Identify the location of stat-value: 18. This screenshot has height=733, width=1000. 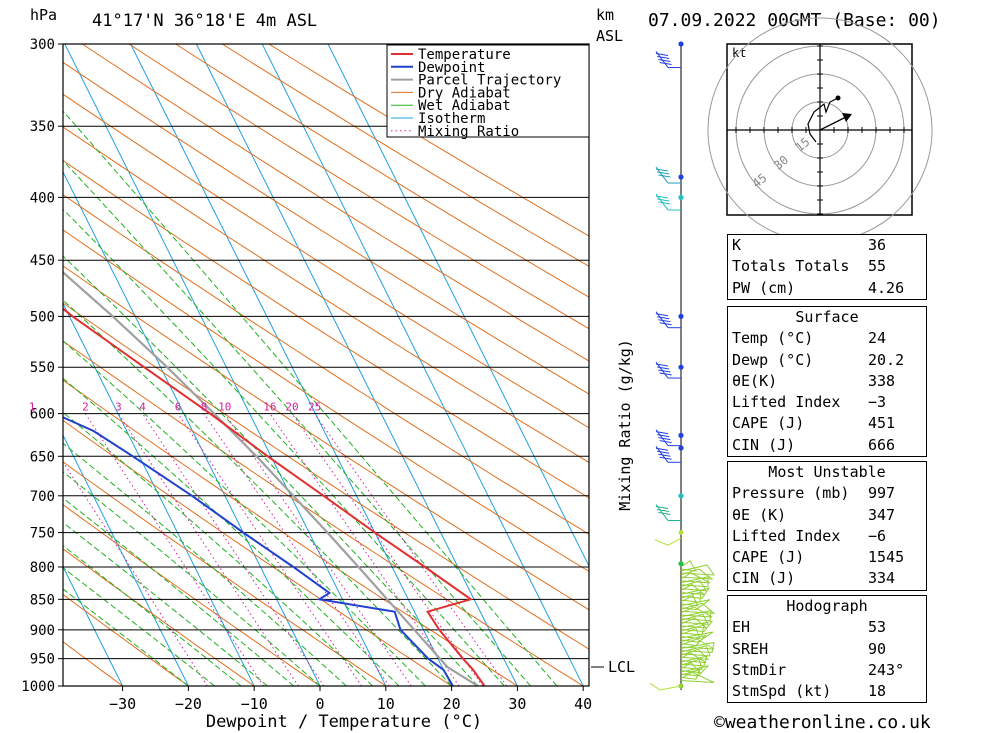
(877, 691).